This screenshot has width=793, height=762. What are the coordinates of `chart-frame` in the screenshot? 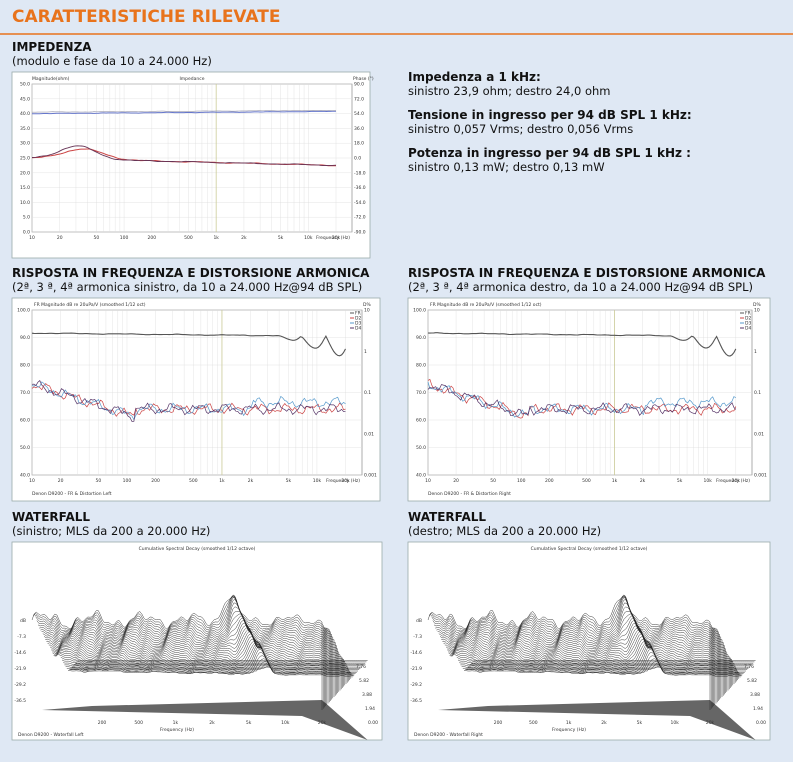 It's located at (196, 399).